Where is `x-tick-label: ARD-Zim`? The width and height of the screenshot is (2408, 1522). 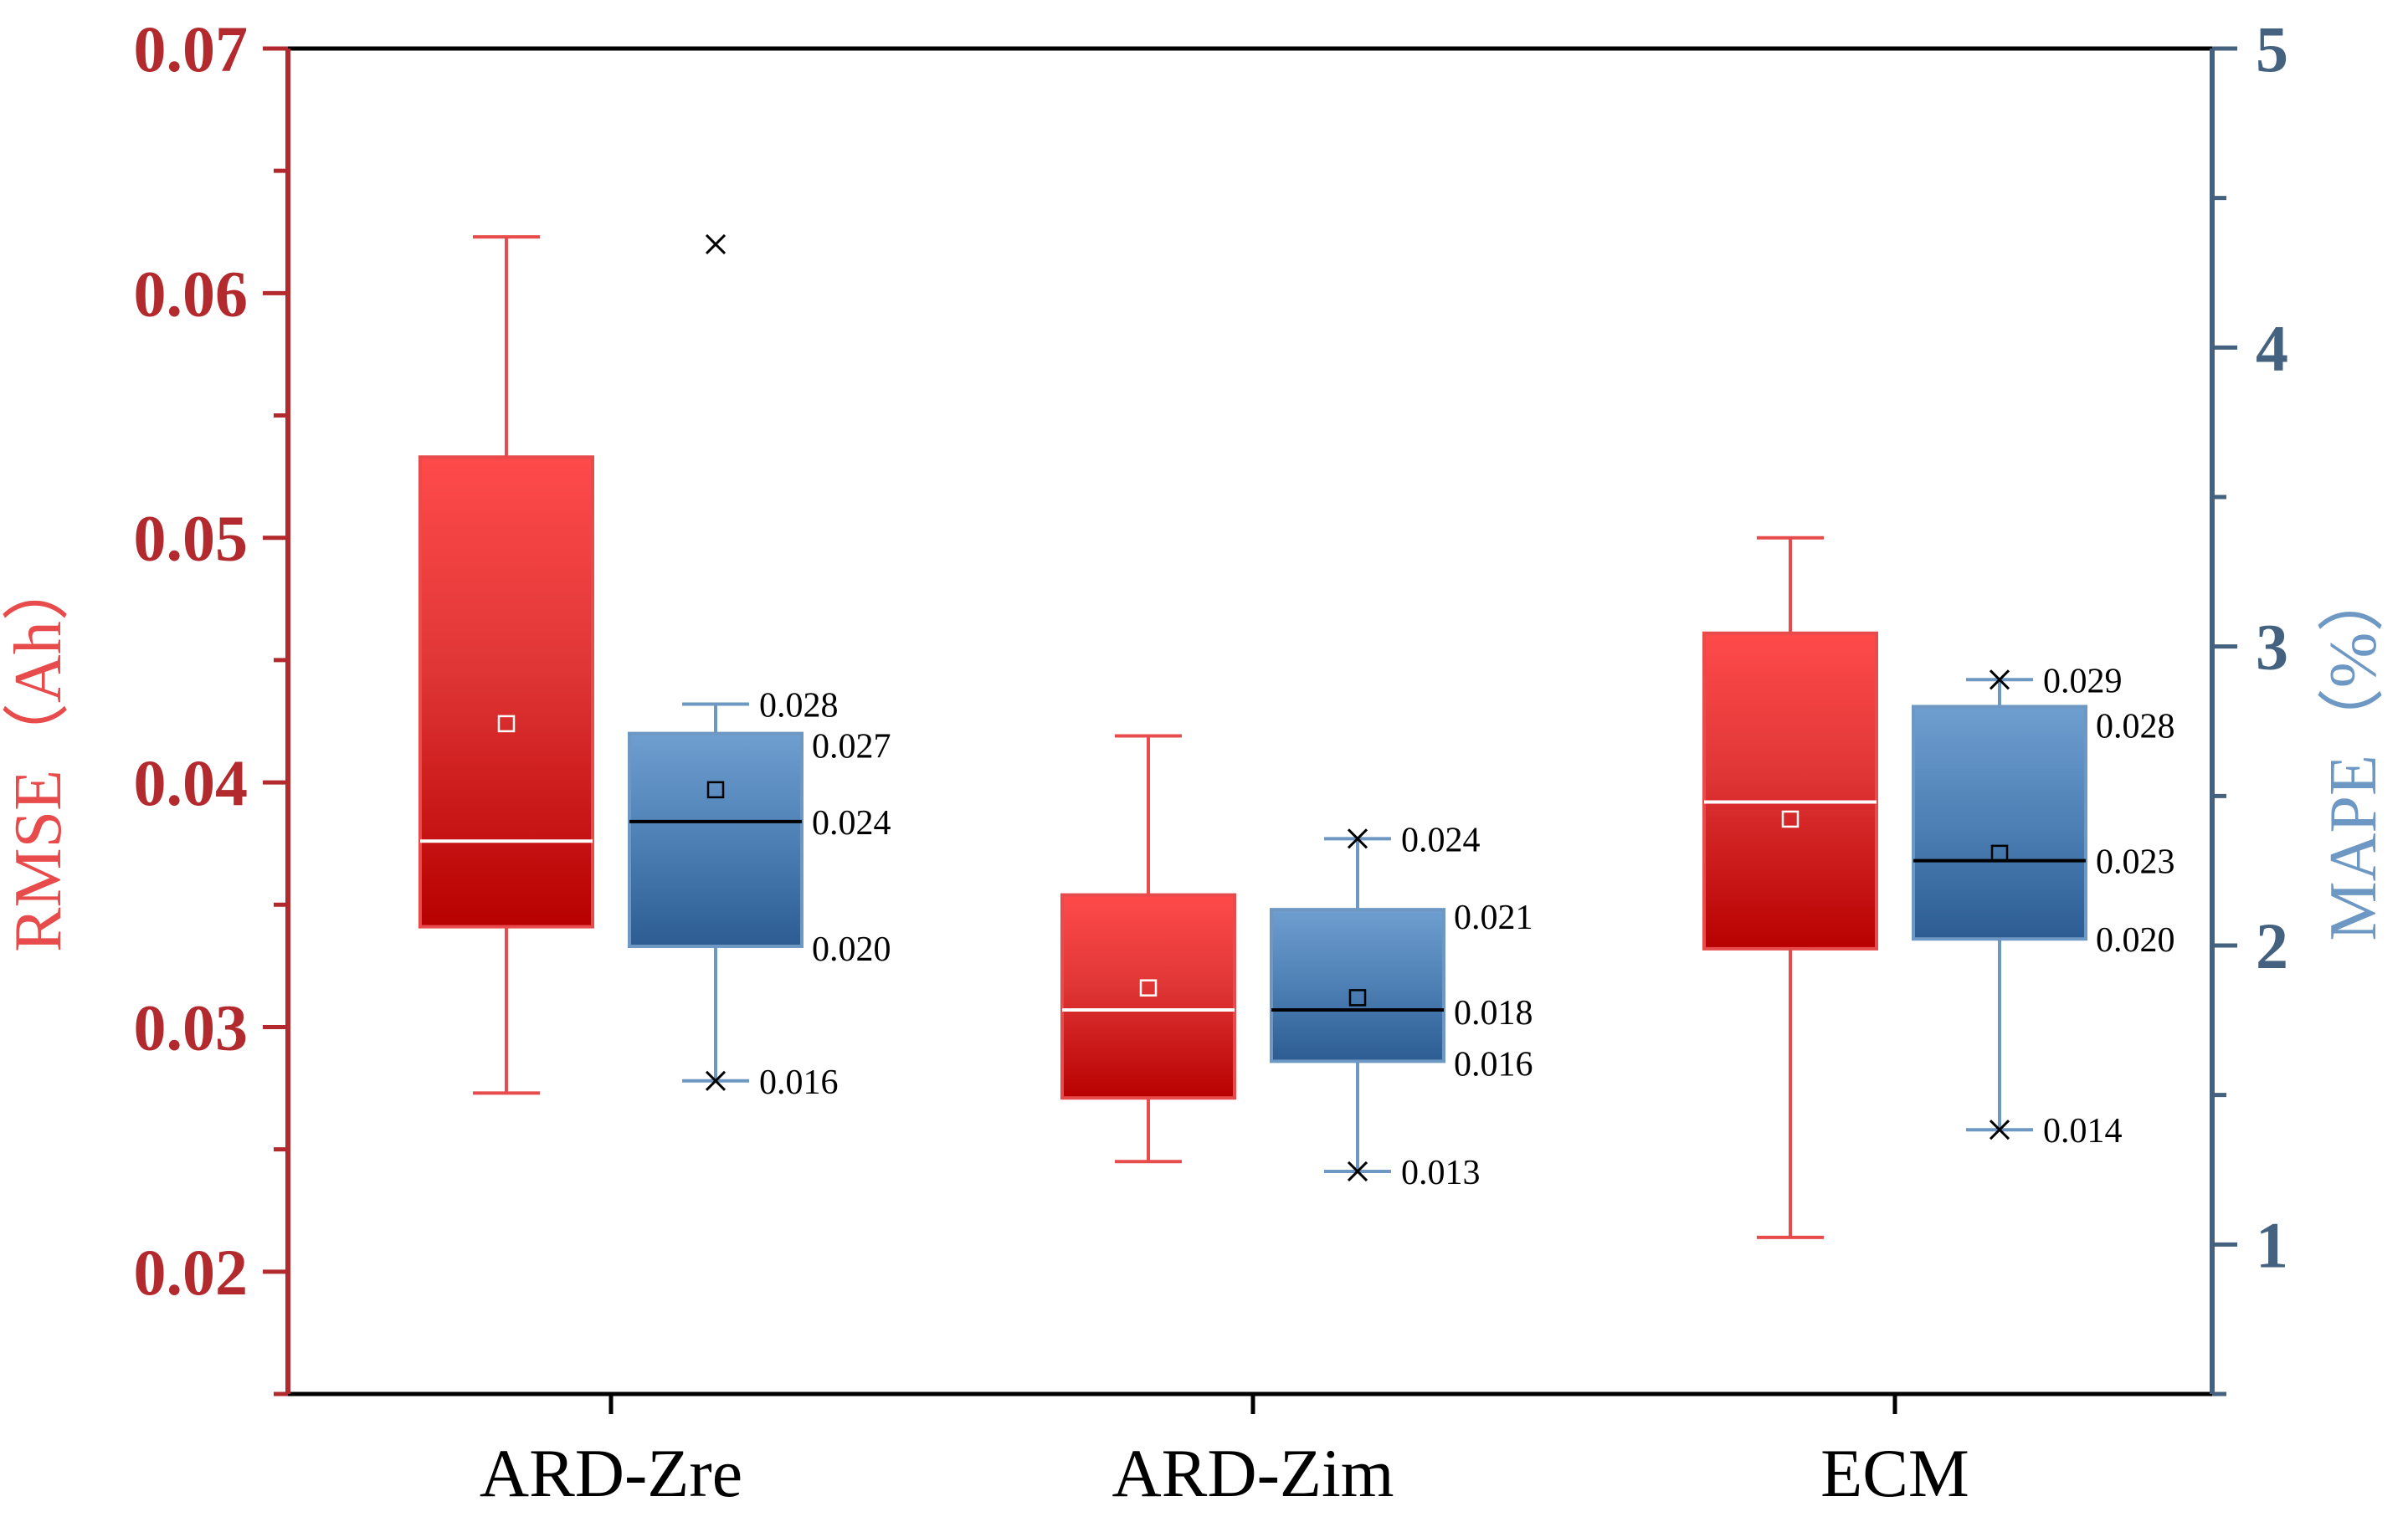
x-tick-label: ARD-Zim is located at coordinates (1253, 1473).